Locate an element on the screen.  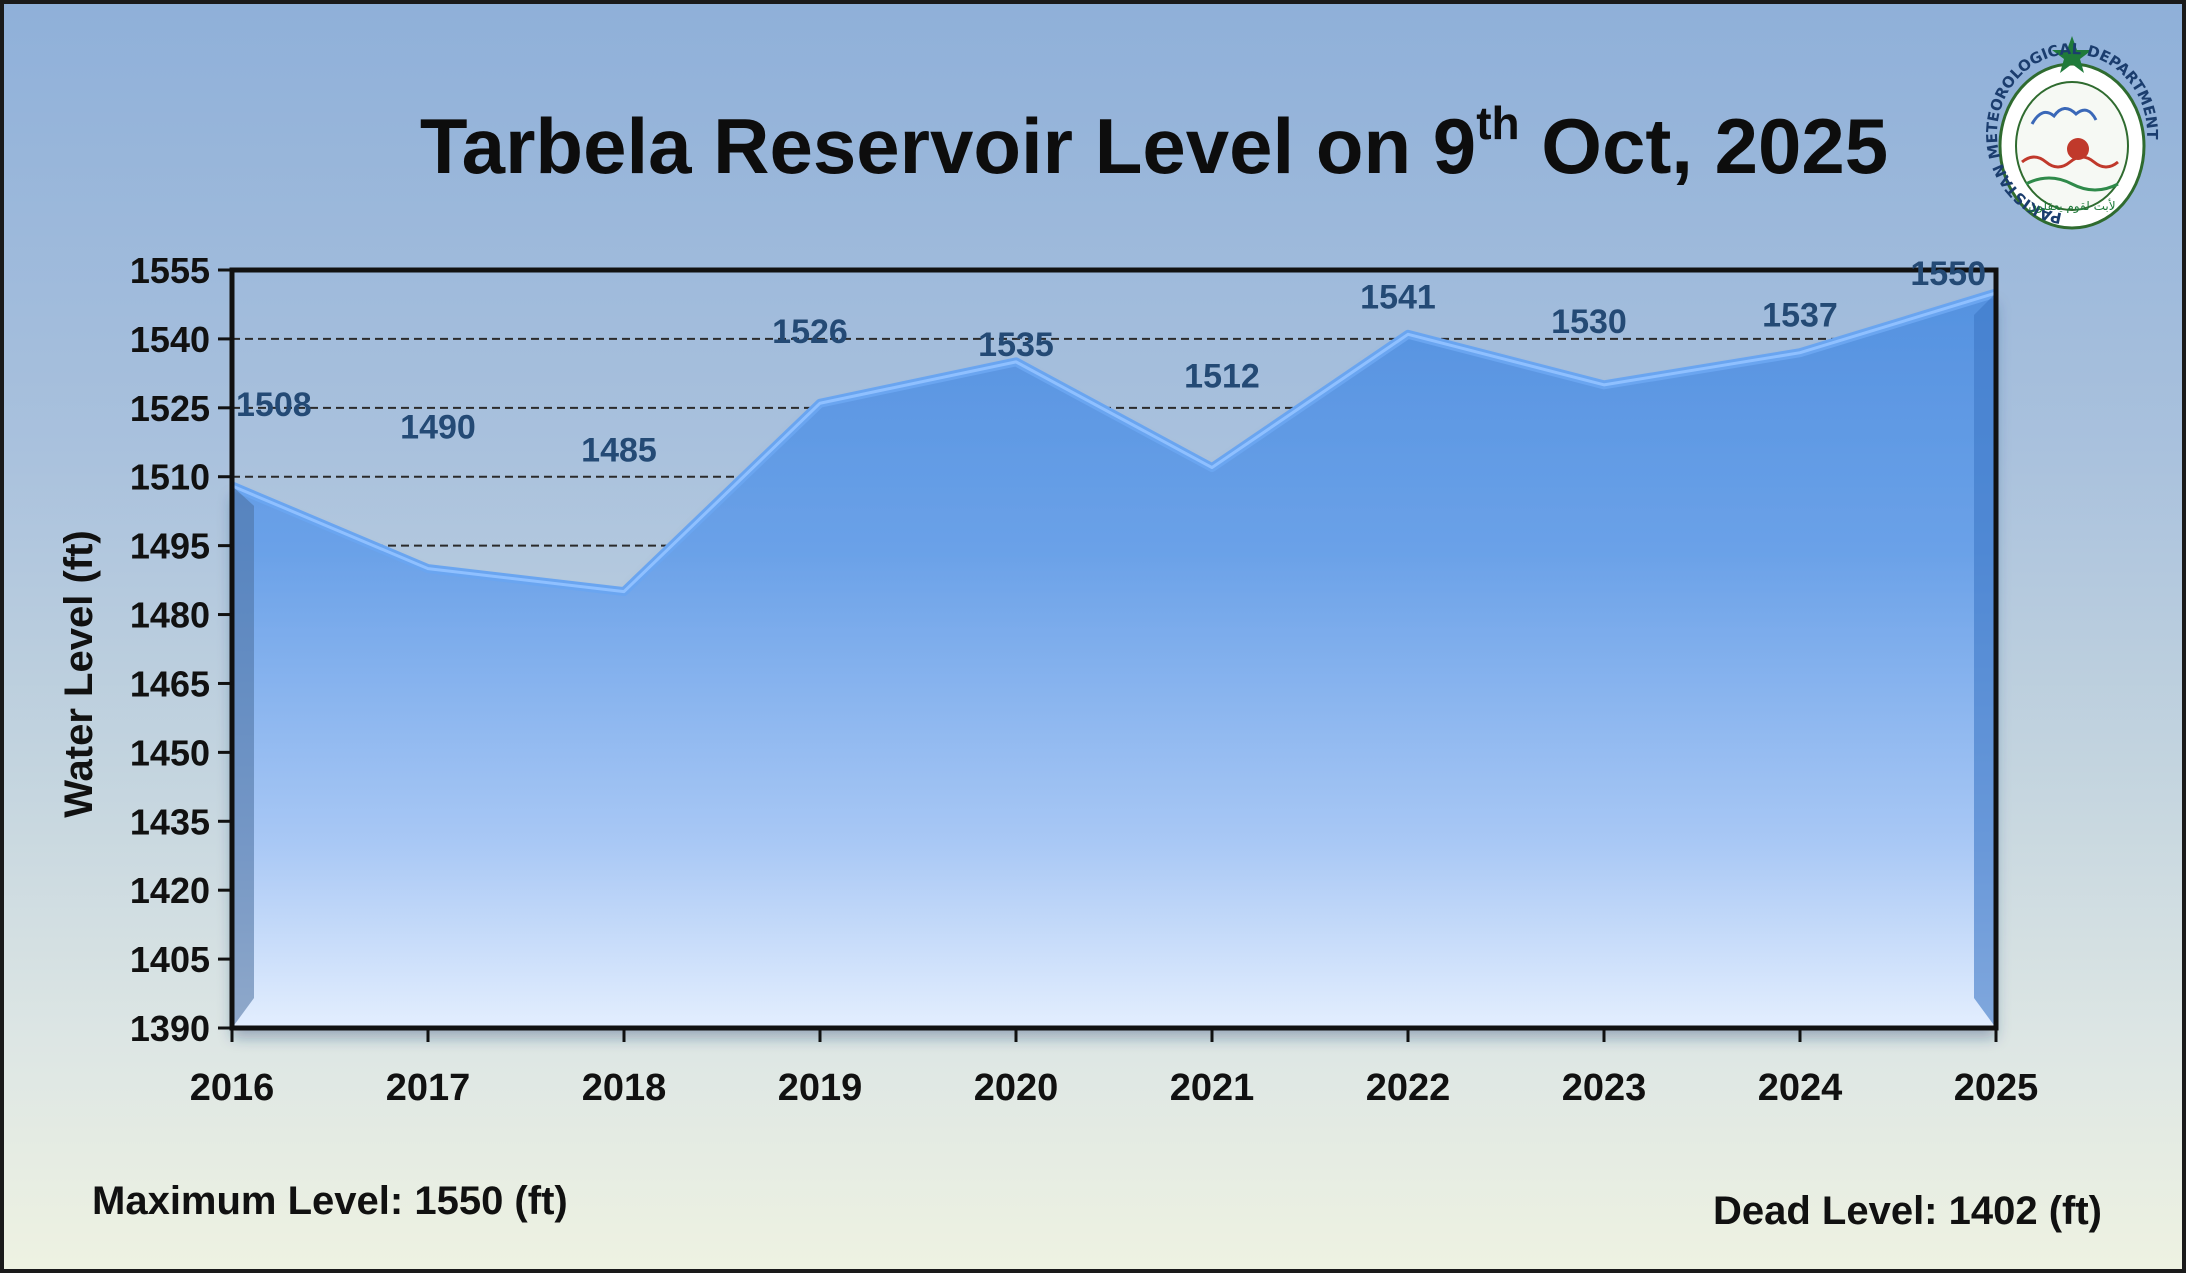
title-main: Tarbela Reservoir Level on 9 is located at coordinates (948, 146).